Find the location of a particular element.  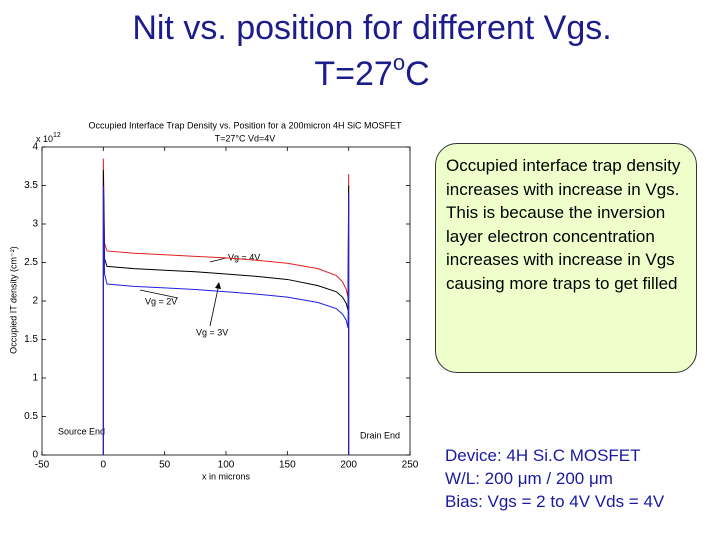

arrow-head is located at coordinates (218, 285).